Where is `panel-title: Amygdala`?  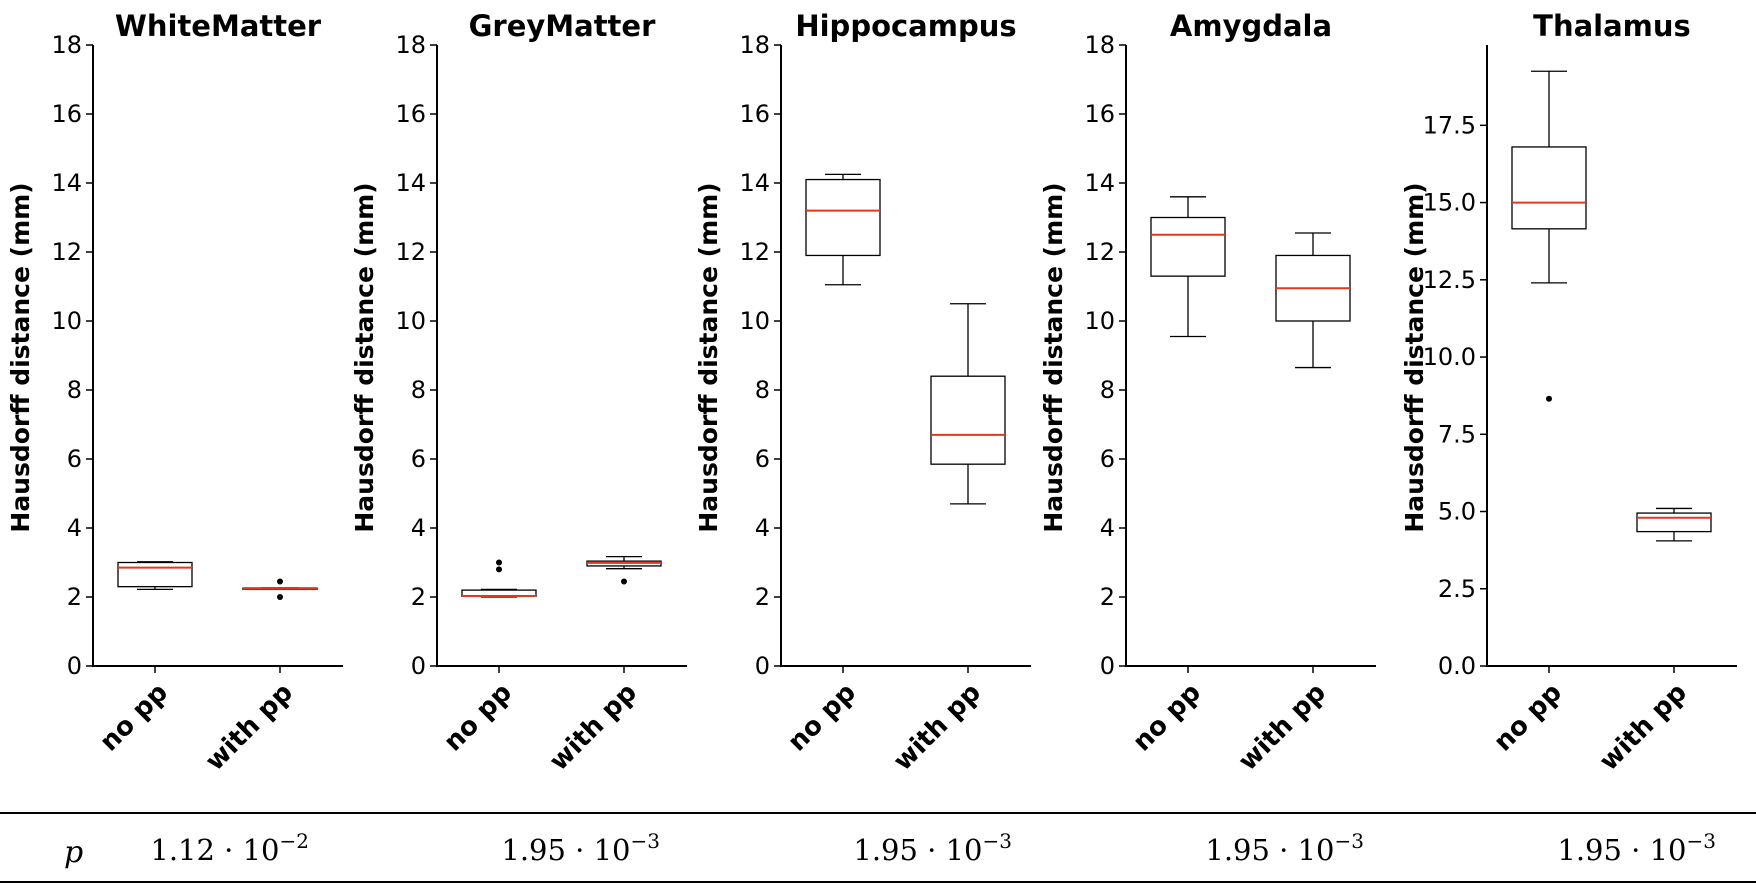 panel-title: Amygdala is located at coordinates (1251, 26).